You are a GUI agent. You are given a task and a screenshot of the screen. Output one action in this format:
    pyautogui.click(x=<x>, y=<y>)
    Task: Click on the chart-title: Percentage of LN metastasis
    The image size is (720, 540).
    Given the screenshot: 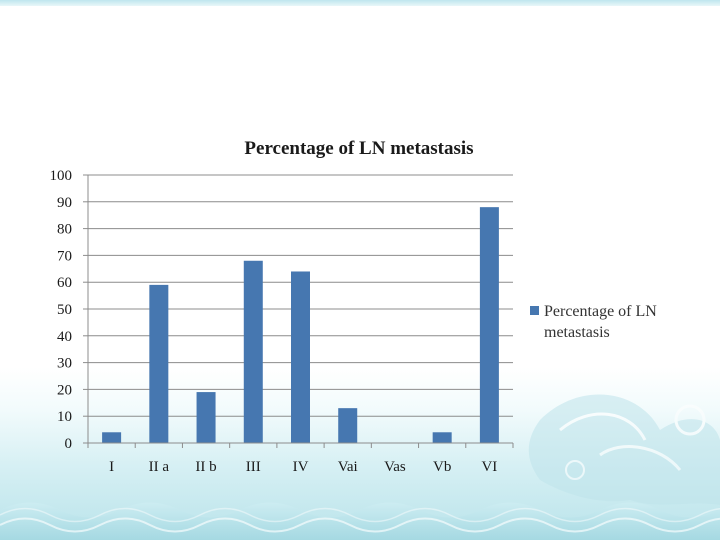 What is the action you would take?
    pyautogui.click(x=358, y=148)
    